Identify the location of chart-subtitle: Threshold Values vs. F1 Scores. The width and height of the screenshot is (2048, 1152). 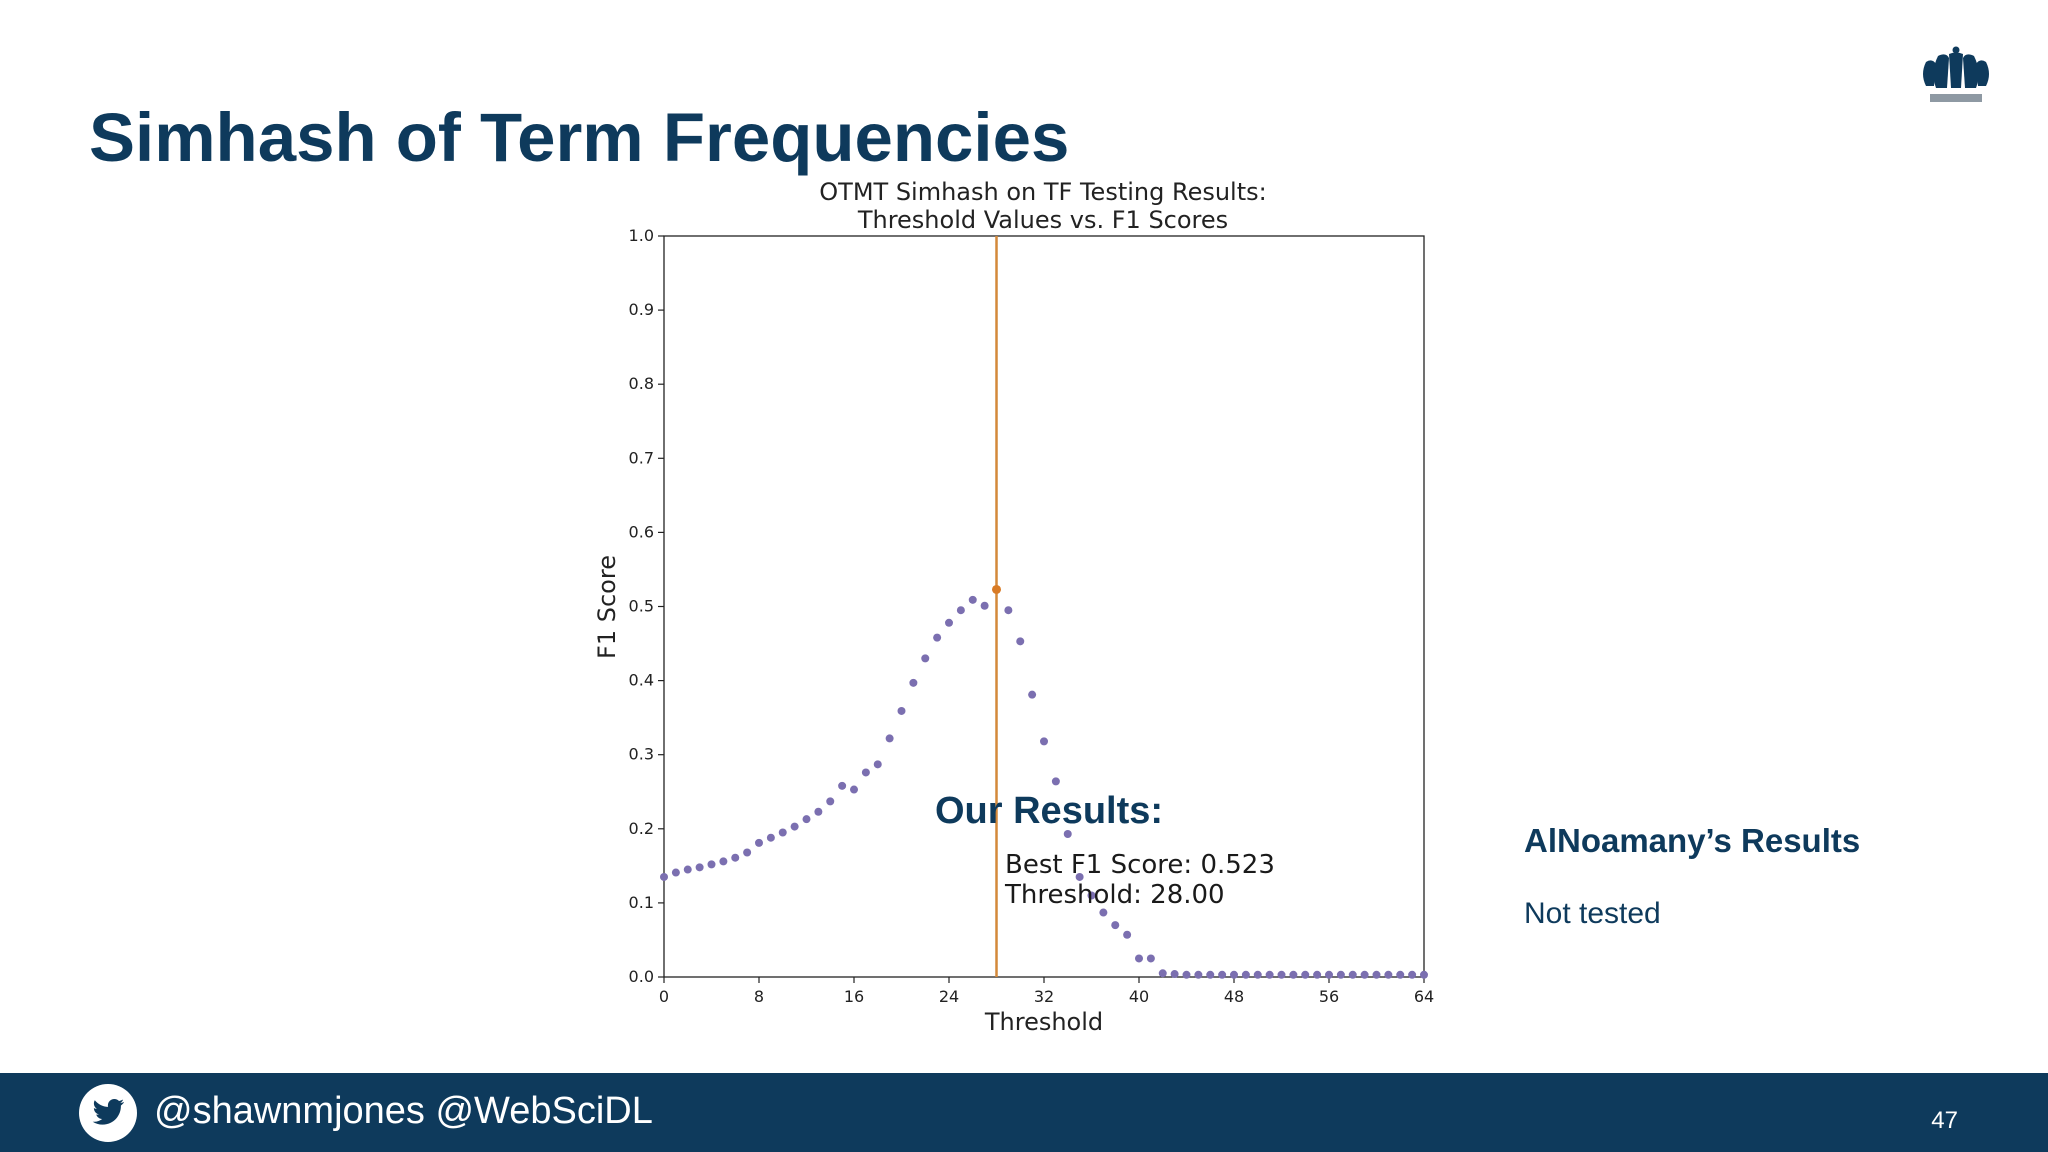
(1042, 220).